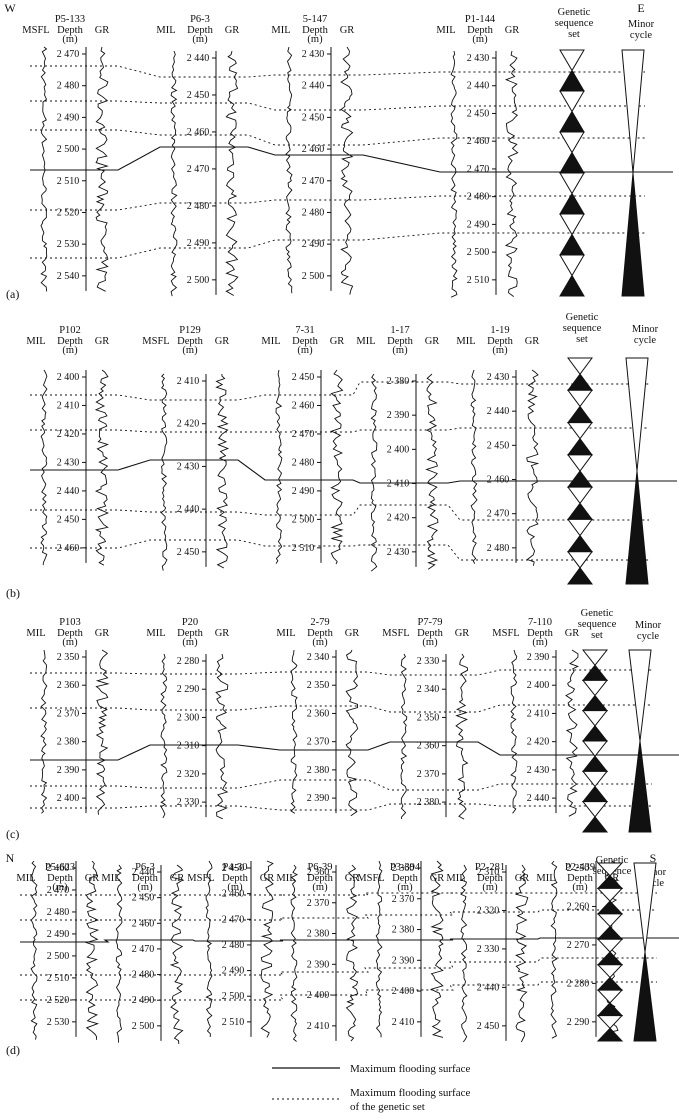  Describe the element at coordinates (188, 661) in the screenshot. I see `depth-tick-label: 2 280` at that location.